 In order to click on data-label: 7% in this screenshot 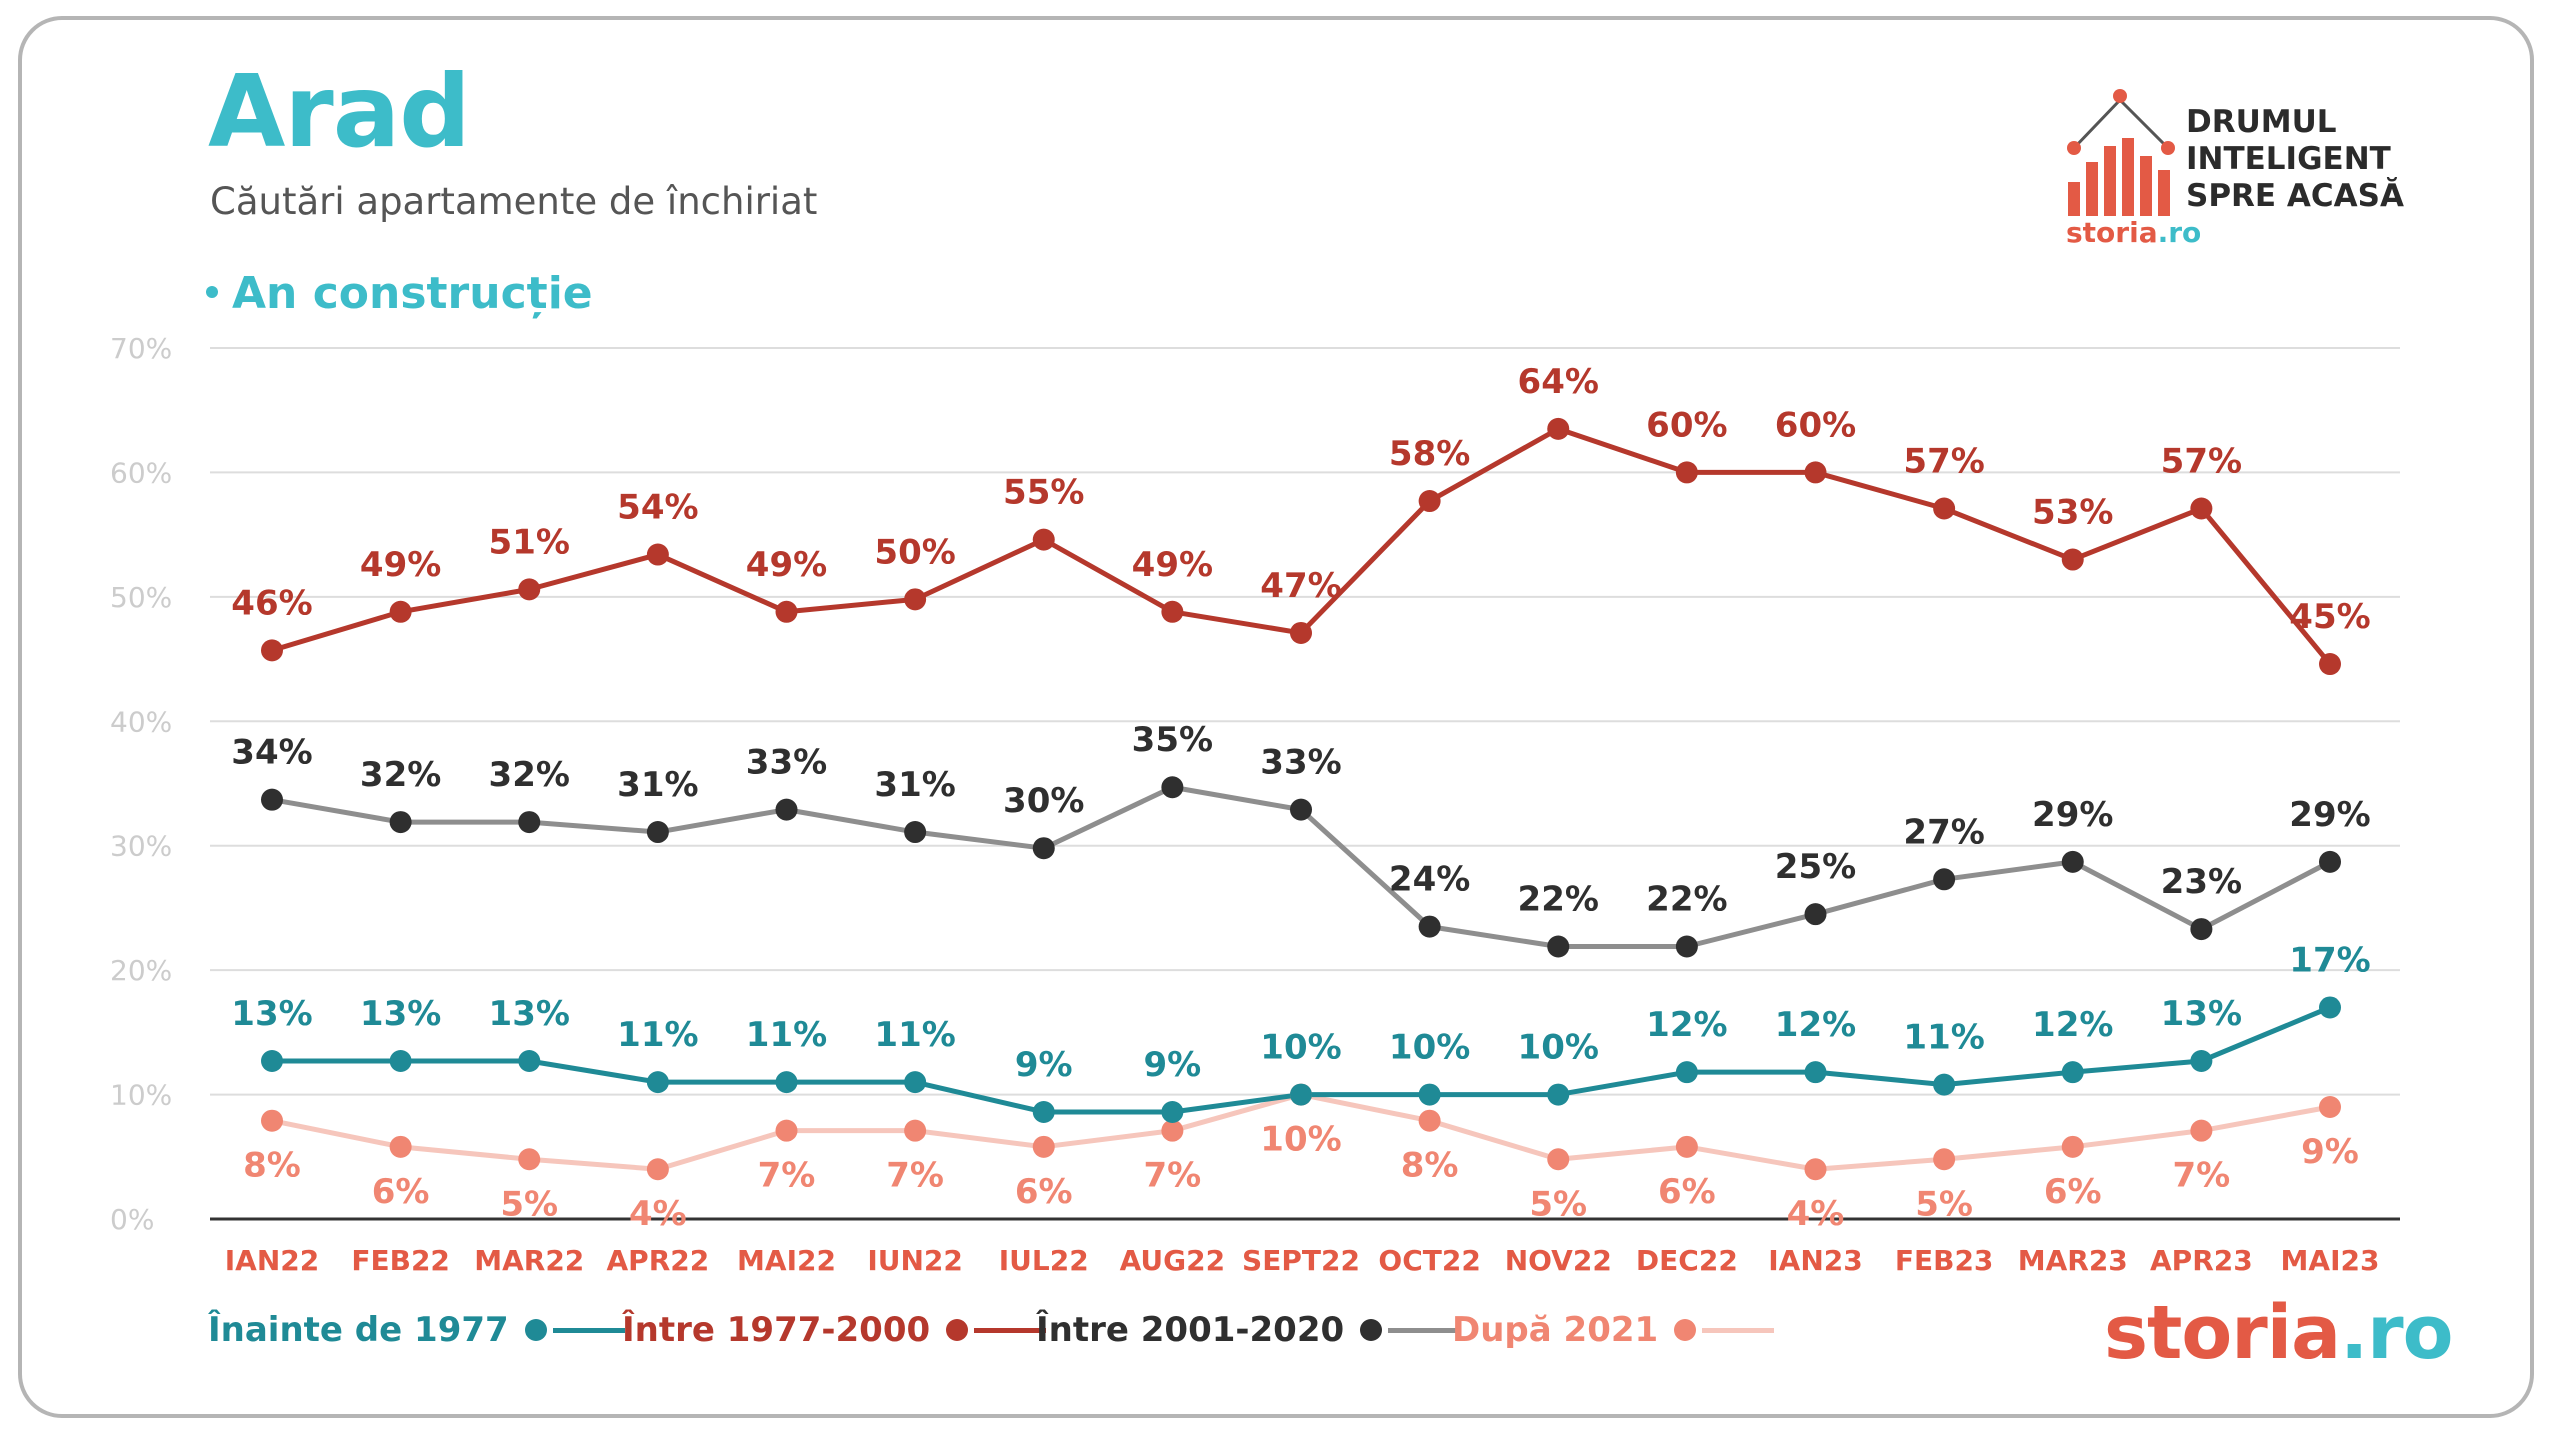, I will do `click(1173, 1176)`.